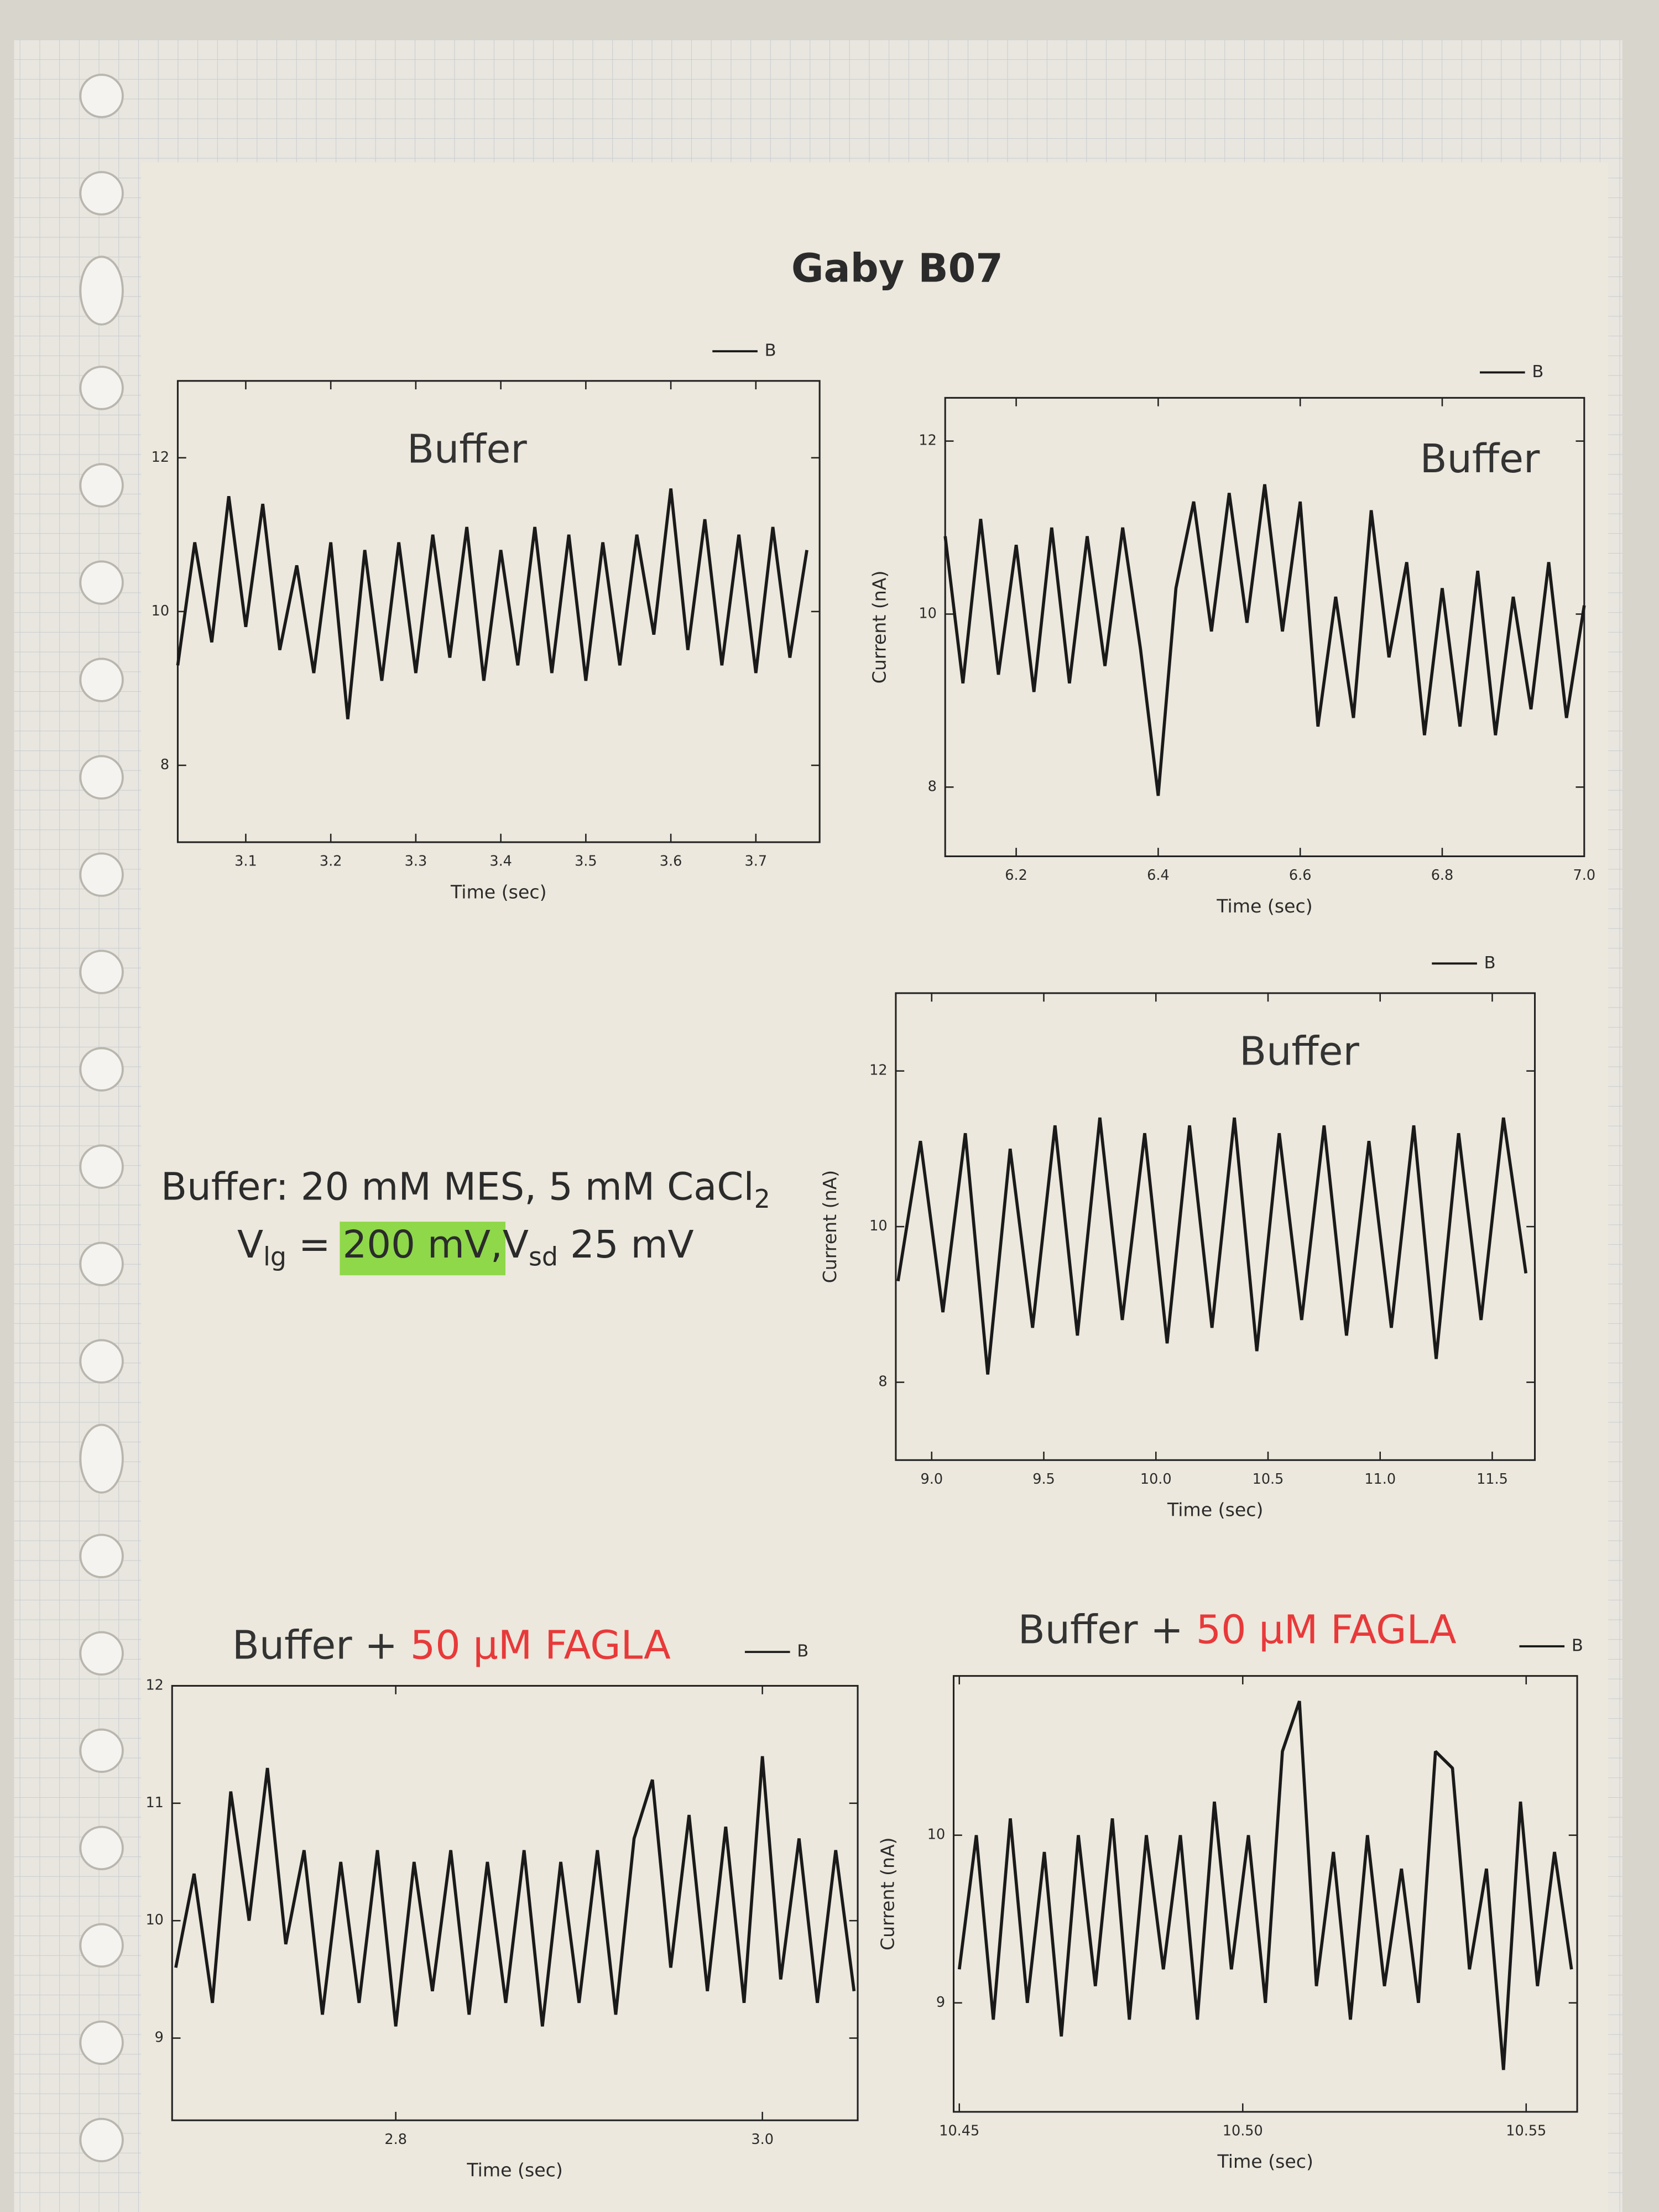 The height and width of the screenshot is (2212, 1659). I want to click on x-tick-label: 3.4, so click(501, 862).